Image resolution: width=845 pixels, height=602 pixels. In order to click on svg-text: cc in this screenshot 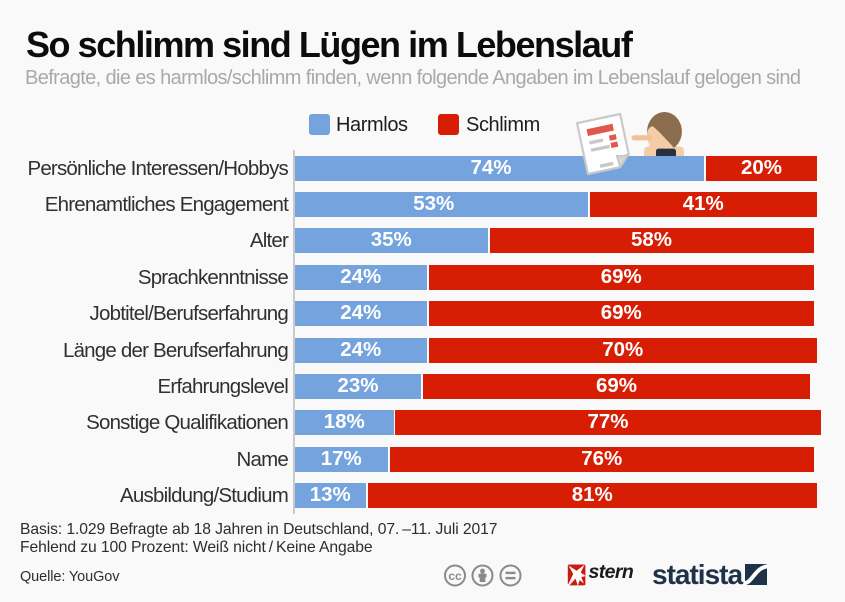, I will do `click(455, 576)`.